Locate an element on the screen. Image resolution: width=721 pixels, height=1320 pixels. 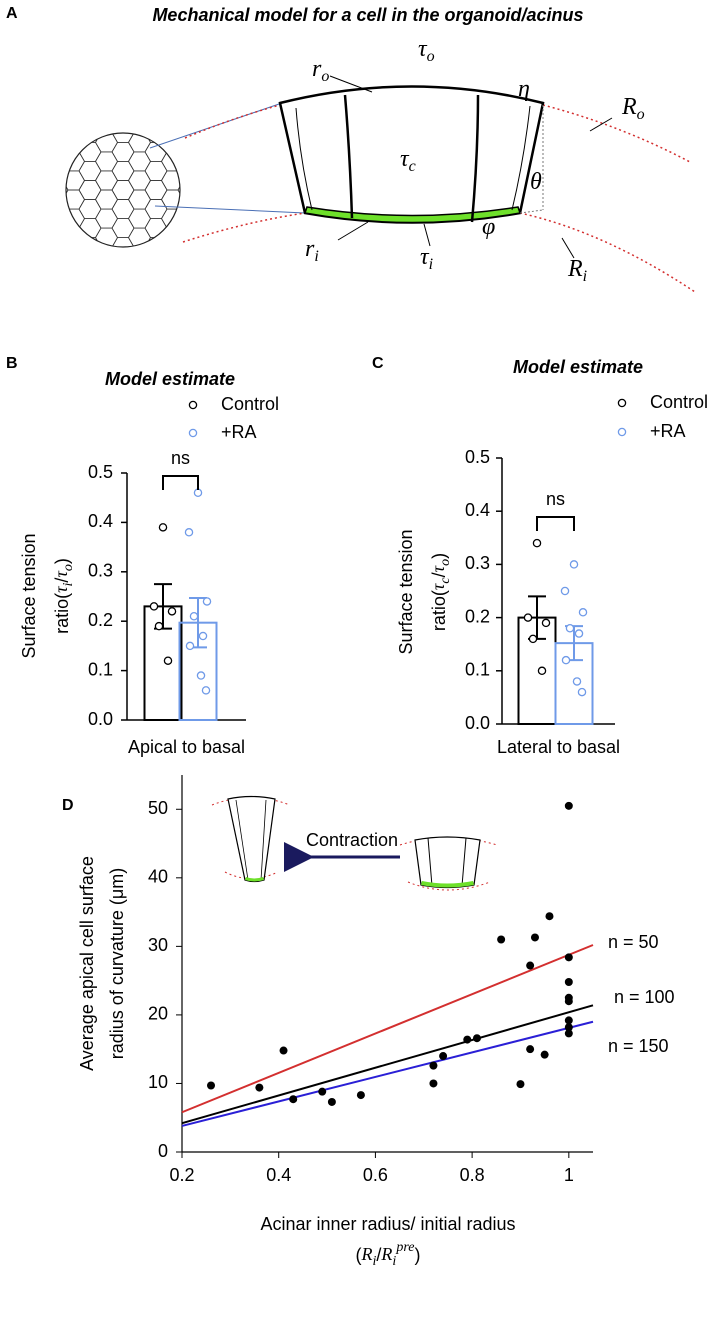
symbol-sub: o is located at coordinates (431, 56).